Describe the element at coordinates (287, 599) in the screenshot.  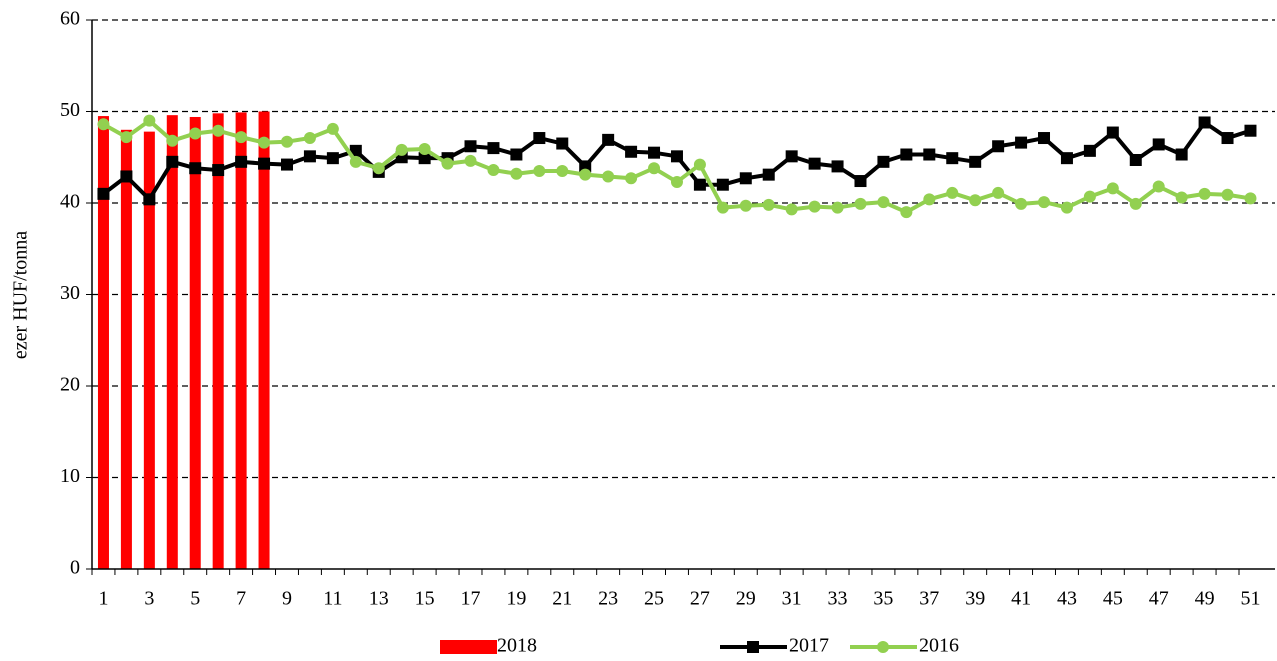
I see `x-tick-label: 9` at that location.